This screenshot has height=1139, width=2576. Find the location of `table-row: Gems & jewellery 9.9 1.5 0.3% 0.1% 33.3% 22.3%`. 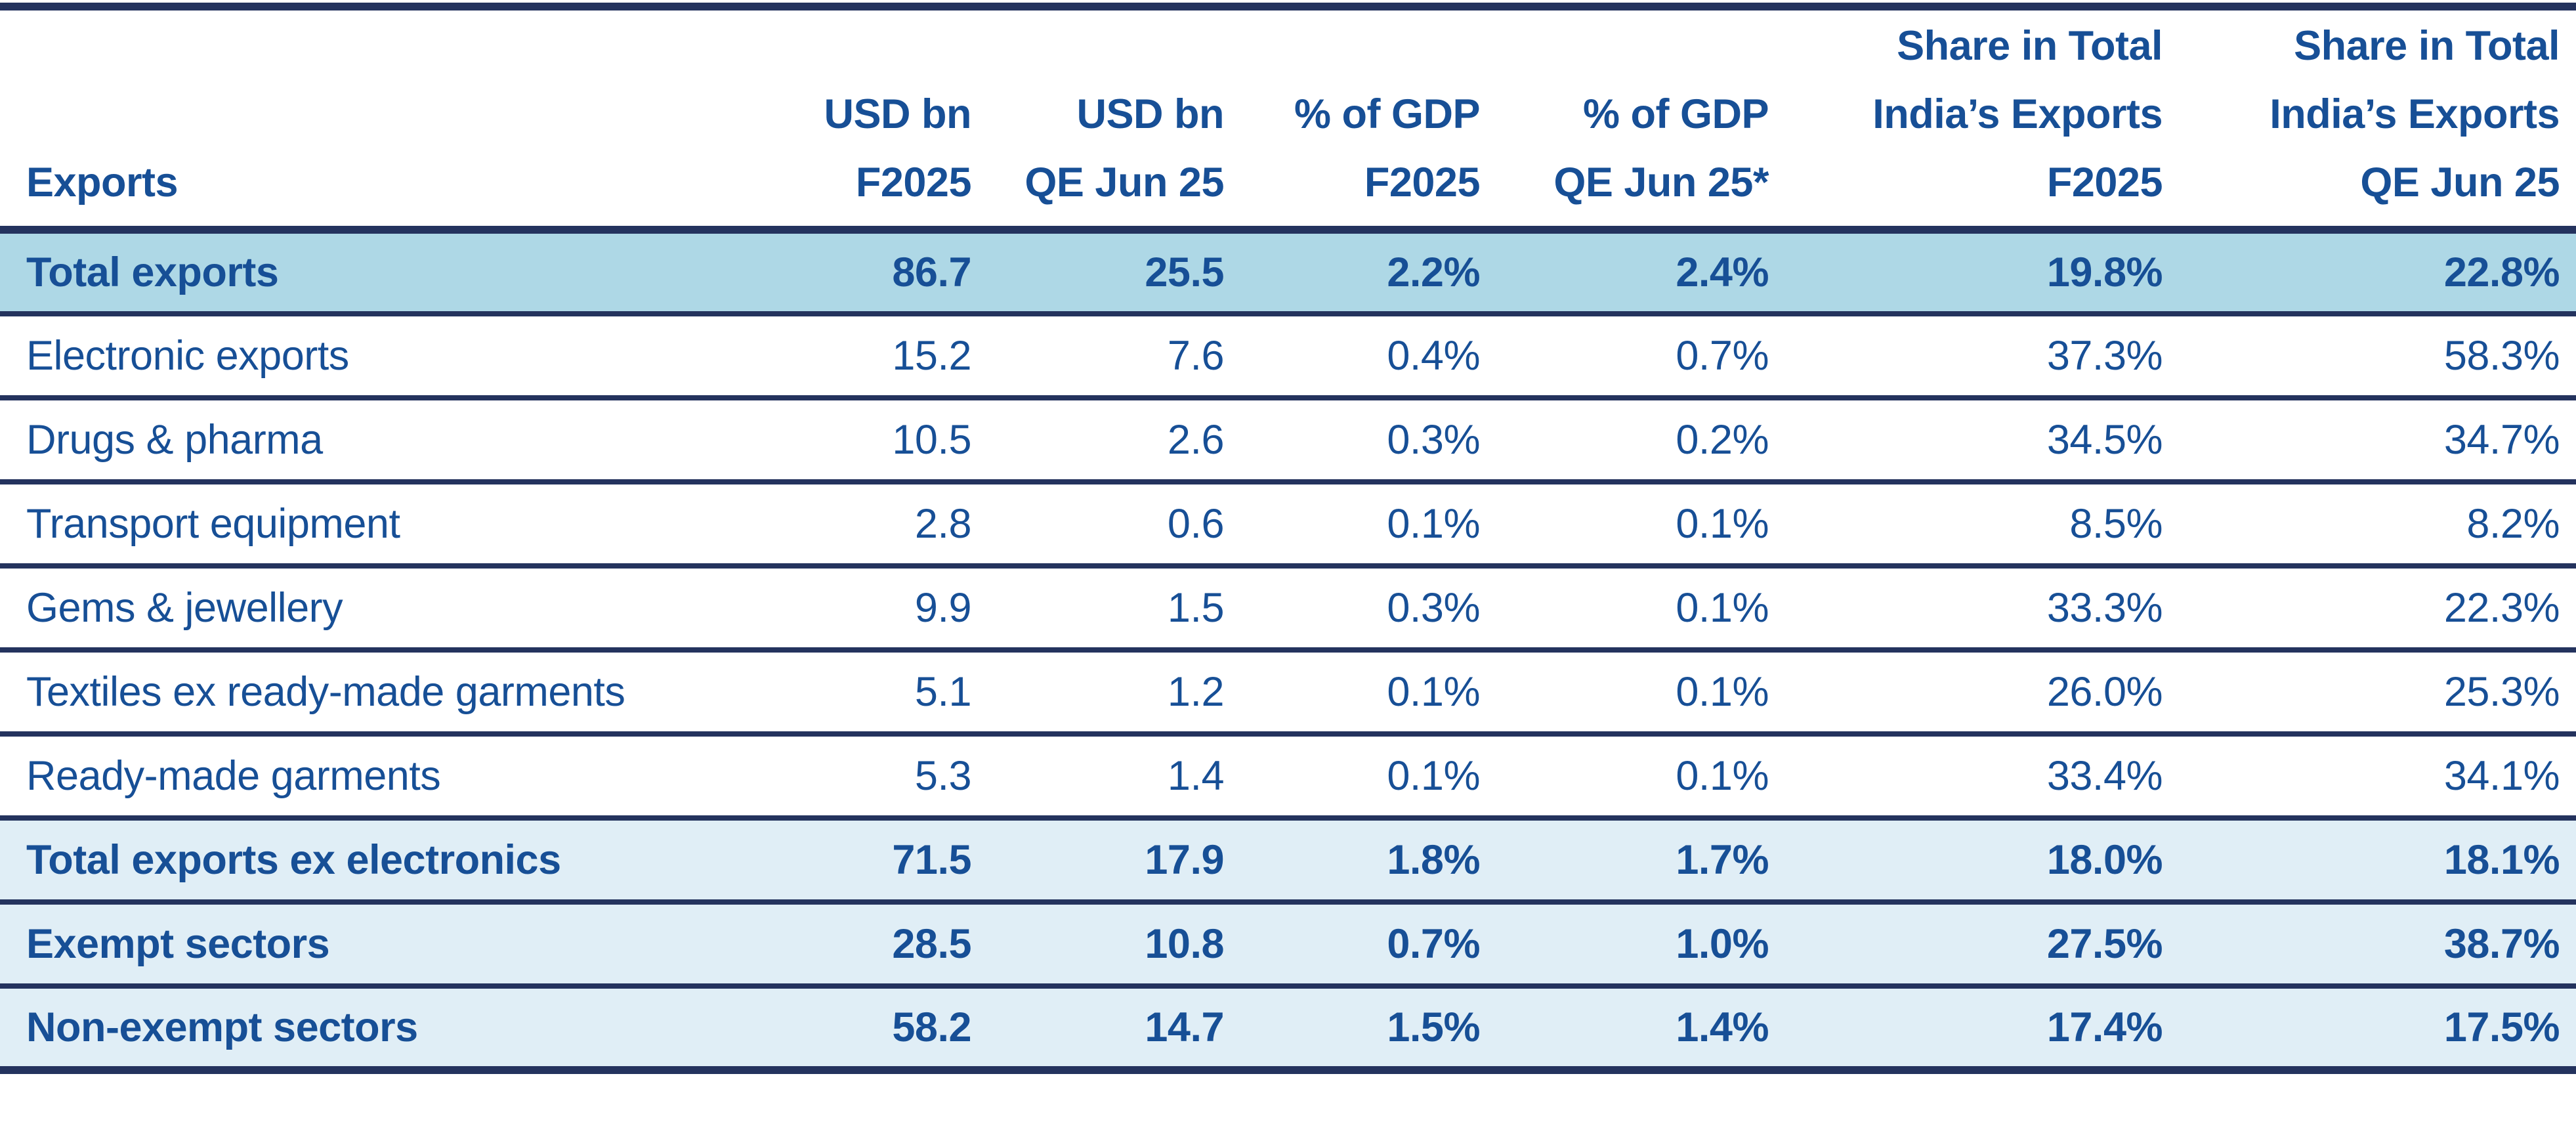

table-row: Gems & jewellery 9.9 1.5 0.3% 0.1% 33.3% 22.3% is located at coordinates (1288, 609).